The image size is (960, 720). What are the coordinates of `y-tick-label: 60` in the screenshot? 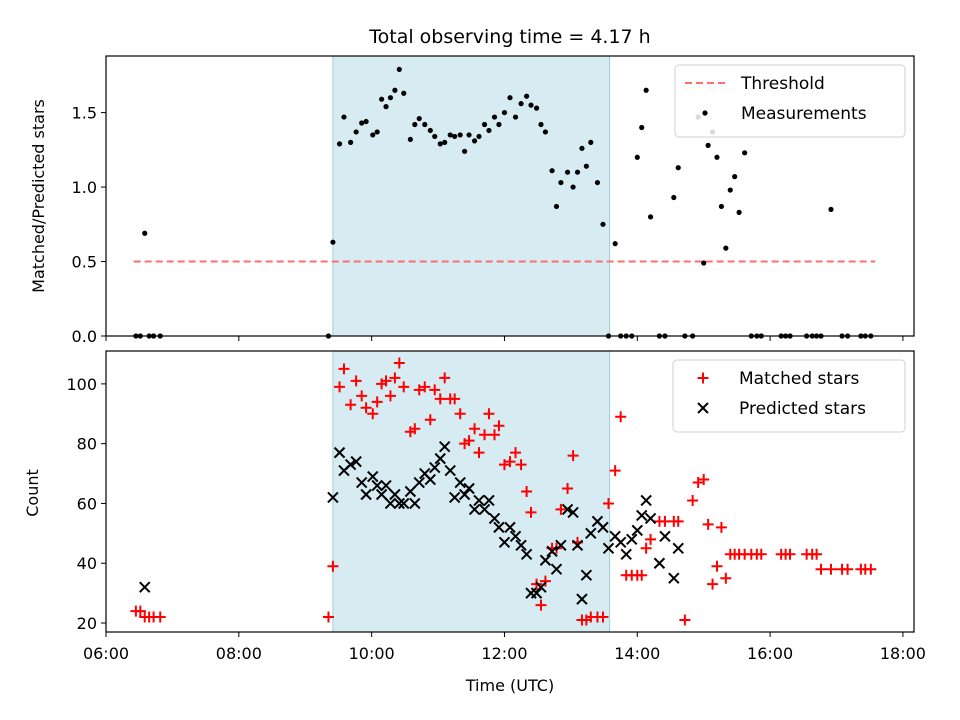 It's located at (87, 503).